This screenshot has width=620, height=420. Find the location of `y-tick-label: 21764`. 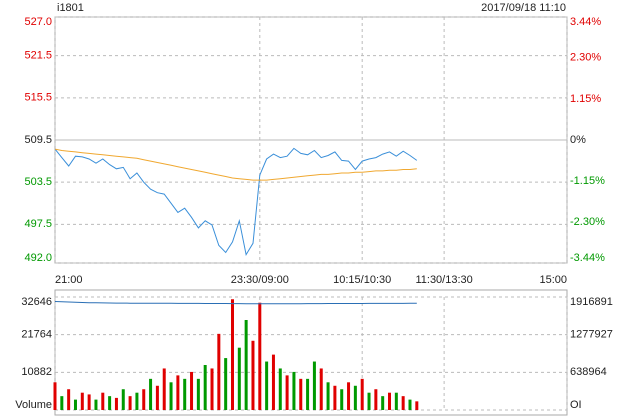

y-tick-label: 21764 is located at coordinates (36, 335).